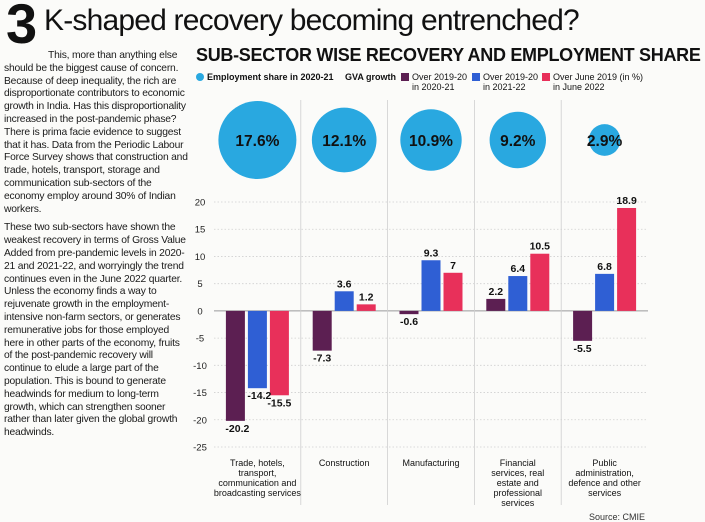 The width and height of the screenshot is (705, 522). Describe the element at coordinates (476, 77) in the screenshot. I see `legend-series-2-swatch` at that location.